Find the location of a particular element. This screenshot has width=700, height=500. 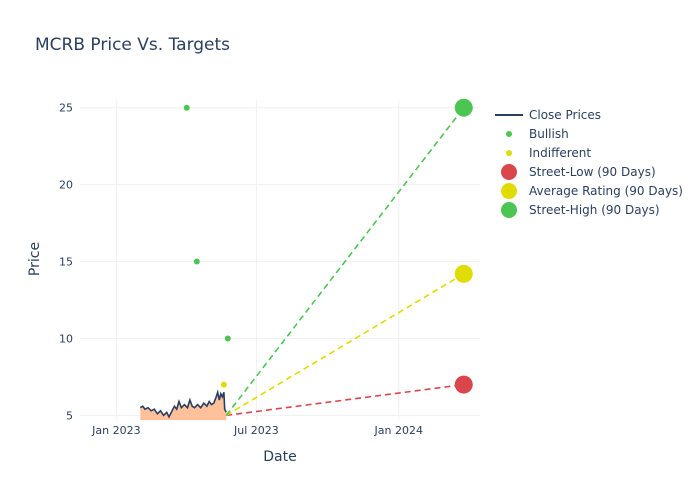

legend-label: Bullish is located at coordinates (549, 134).